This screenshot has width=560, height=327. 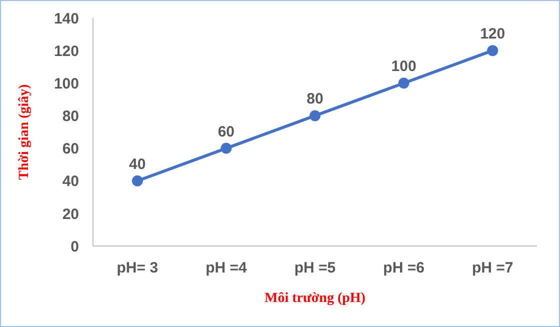 What do you see at coordinates (70, 117) in the screenshot?
I see `y-tick-label: 80` at bounding box center [70, 117].